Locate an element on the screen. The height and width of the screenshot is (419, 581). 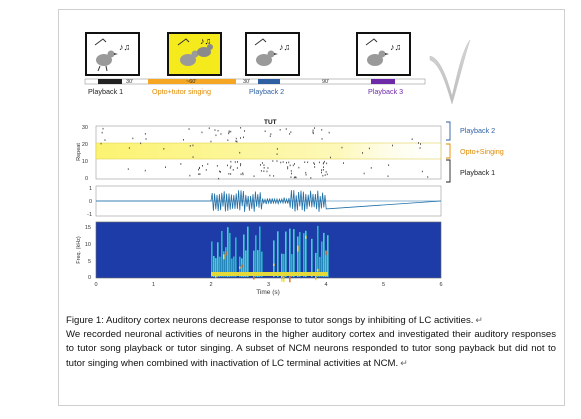
spec-ytick: 5 is located at coordinates (89, 262).